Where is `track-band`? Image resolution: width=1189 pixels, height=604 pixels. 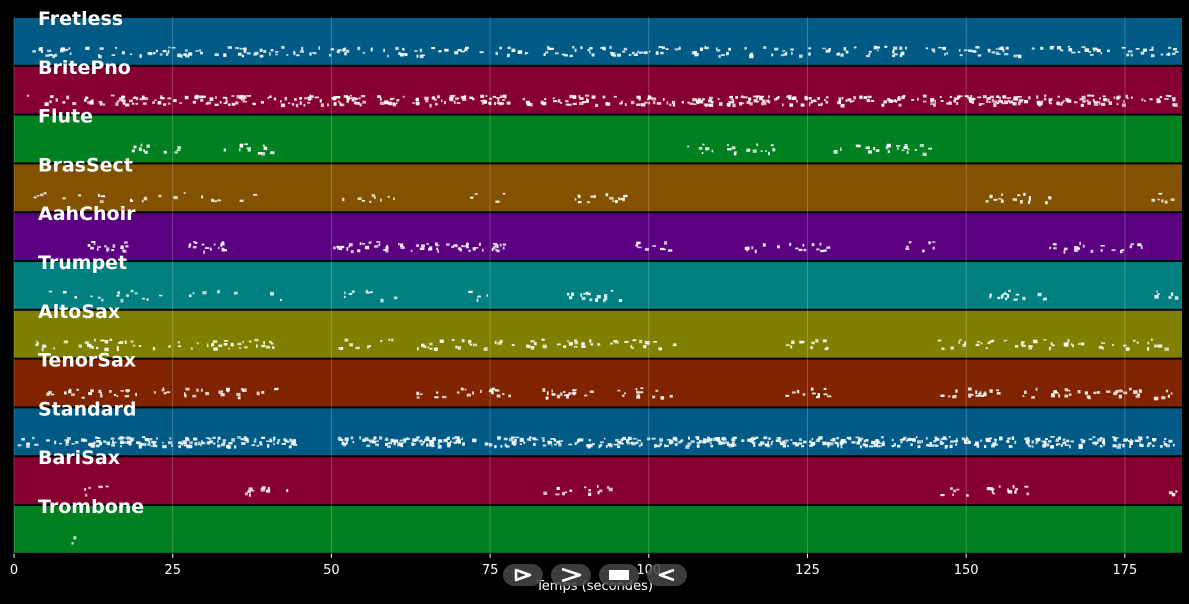
track-band is located at coordinates (598, 139).